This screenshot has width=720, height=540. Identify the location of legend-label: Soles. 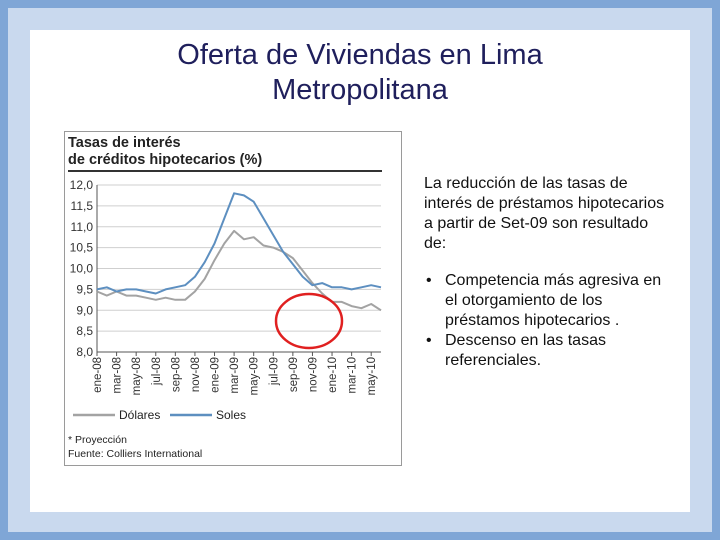
(231, 415).